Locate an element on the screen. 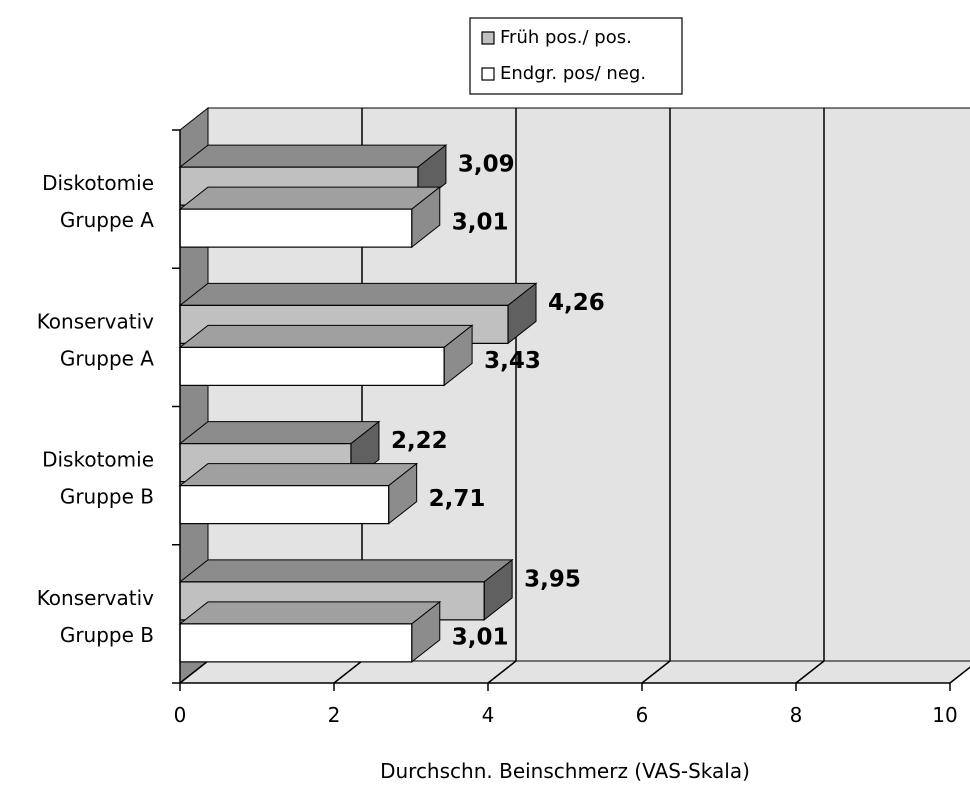 The width and height of the screenshot is (970, 802). floor is located at coordinates (574, 672).